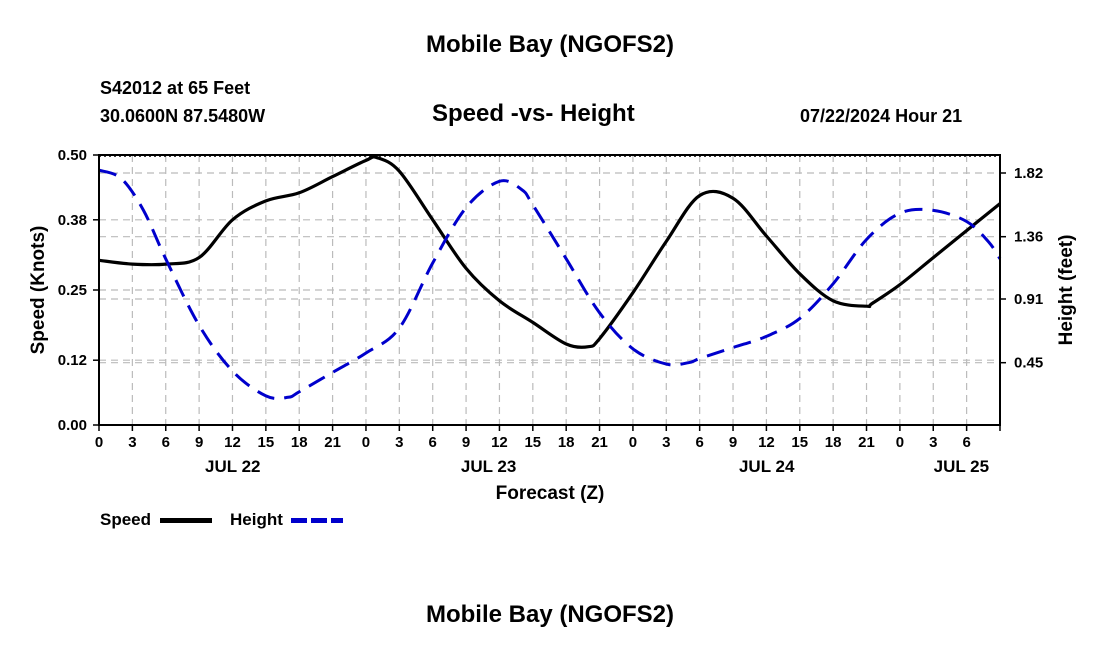 Image resolution: width=1100 pixels, height=650 pixels. Describe the element at coordinates (186, 520) in the screenshot. I see `legend-speed-swatch` at that location.